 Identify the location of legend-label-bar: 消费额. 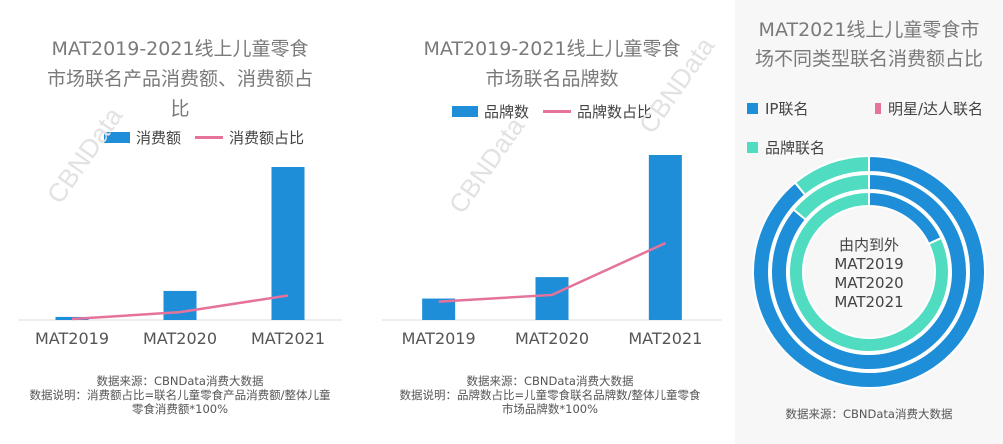
(159, 138).